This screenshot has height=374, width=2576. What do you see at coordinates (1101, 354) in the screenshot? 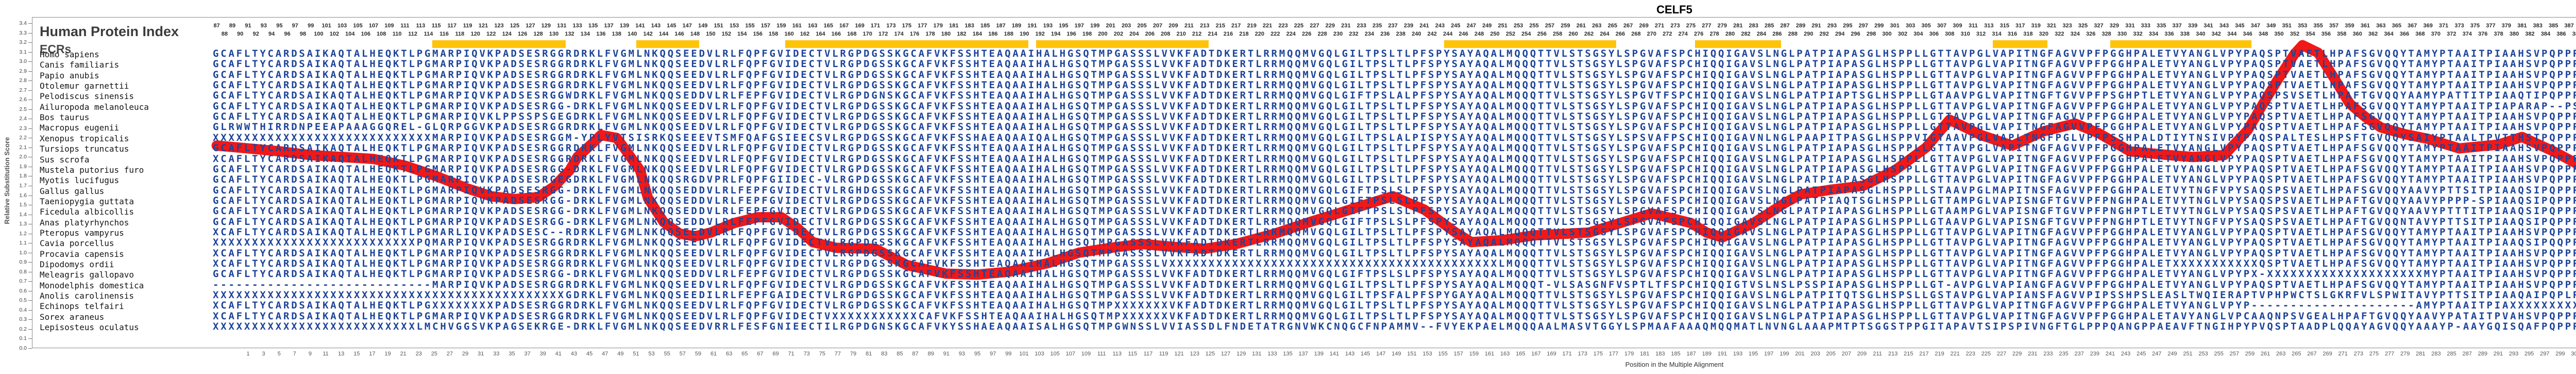
I see `bottom-column-number: 111` at bounding box center [1101, 354].